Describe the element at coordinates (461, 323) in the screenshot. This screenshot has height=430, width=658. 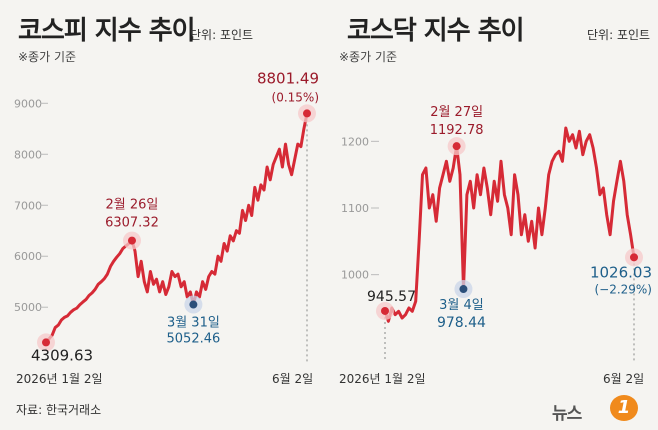
I see `kosdaq-low-value-label: 978.44` at that location.